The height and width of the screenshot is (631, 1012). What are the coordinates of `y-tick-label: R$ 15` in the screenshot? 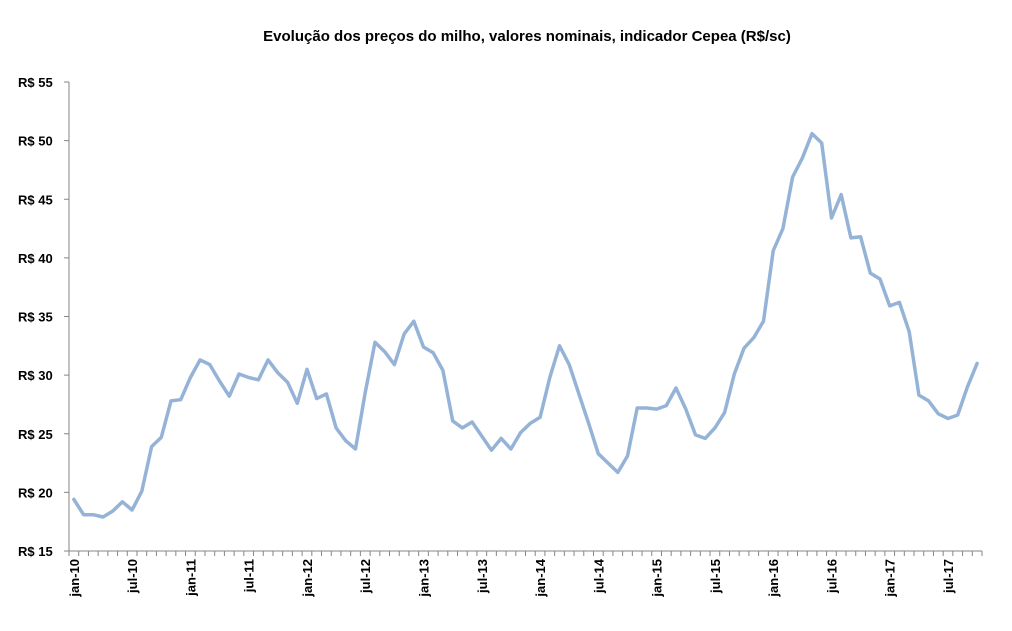 It's located at (35, 551).